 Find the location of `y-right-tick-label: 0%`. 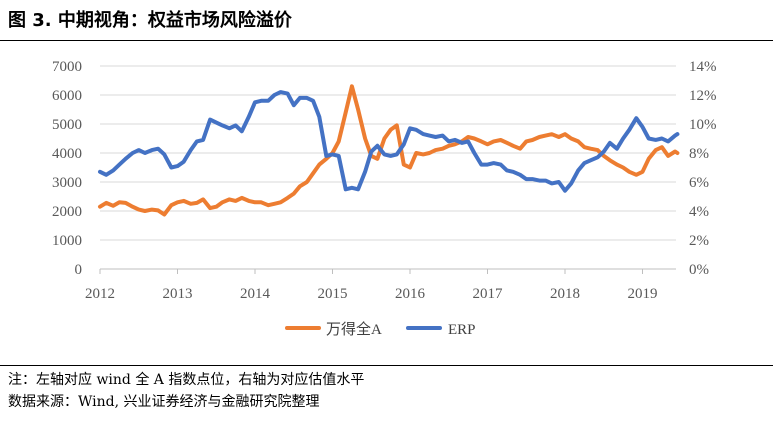

y-right-tick-label: 0% is located at coordinates (699, 270).